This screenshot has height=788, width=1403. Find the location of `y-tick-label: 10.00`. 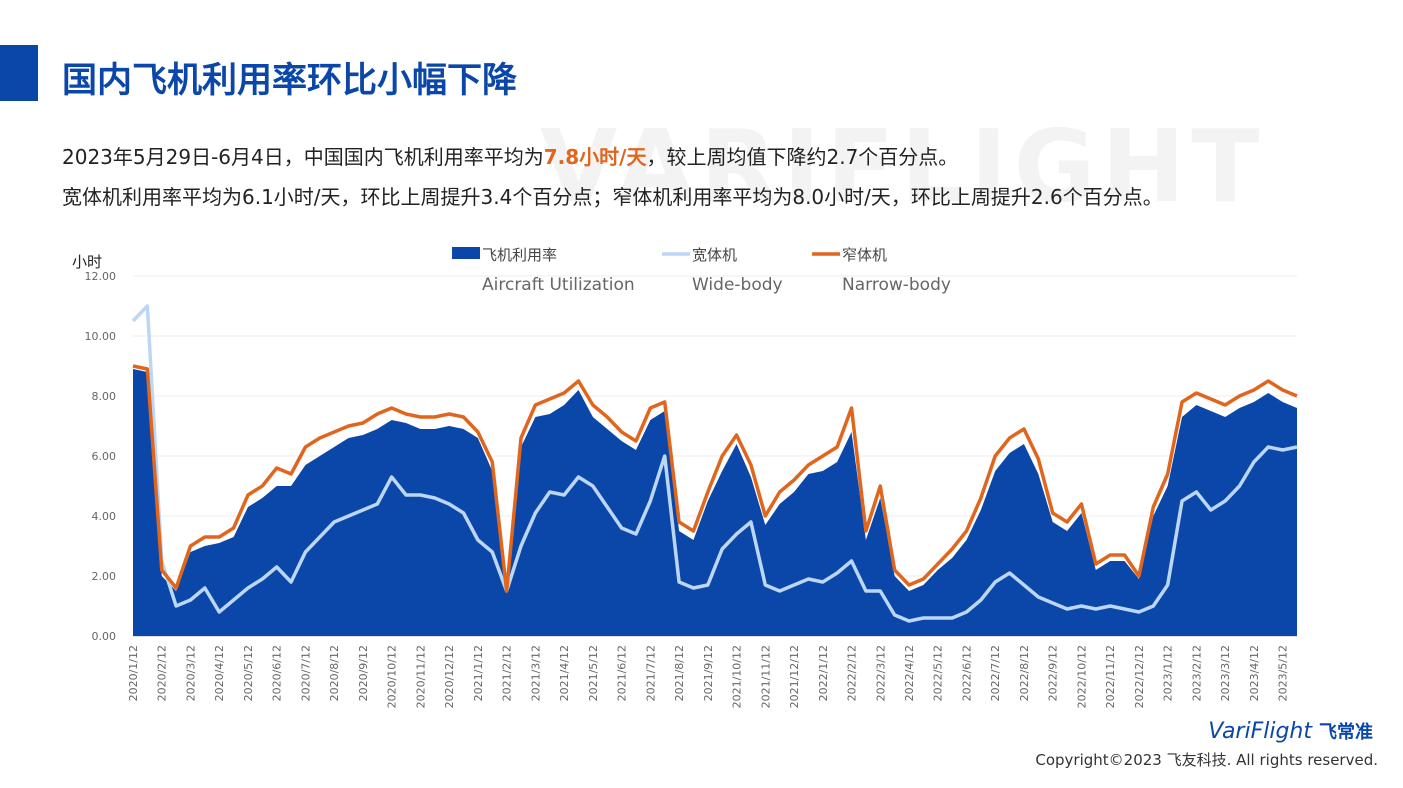

y-tick-label: 10.00 is located at coordinates (101, 336).